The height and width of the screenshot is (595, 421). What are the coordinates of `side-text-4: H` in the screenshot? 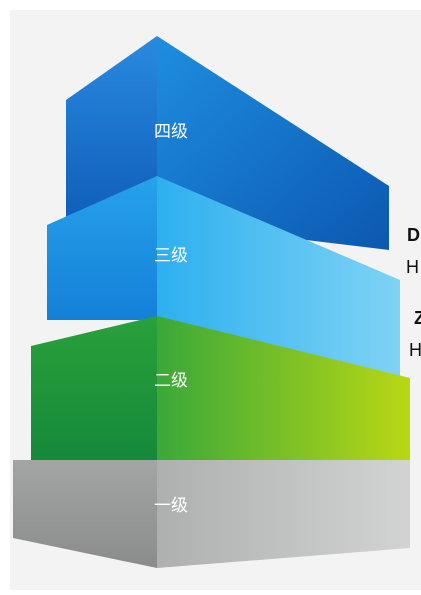 It's located at (415, 350).